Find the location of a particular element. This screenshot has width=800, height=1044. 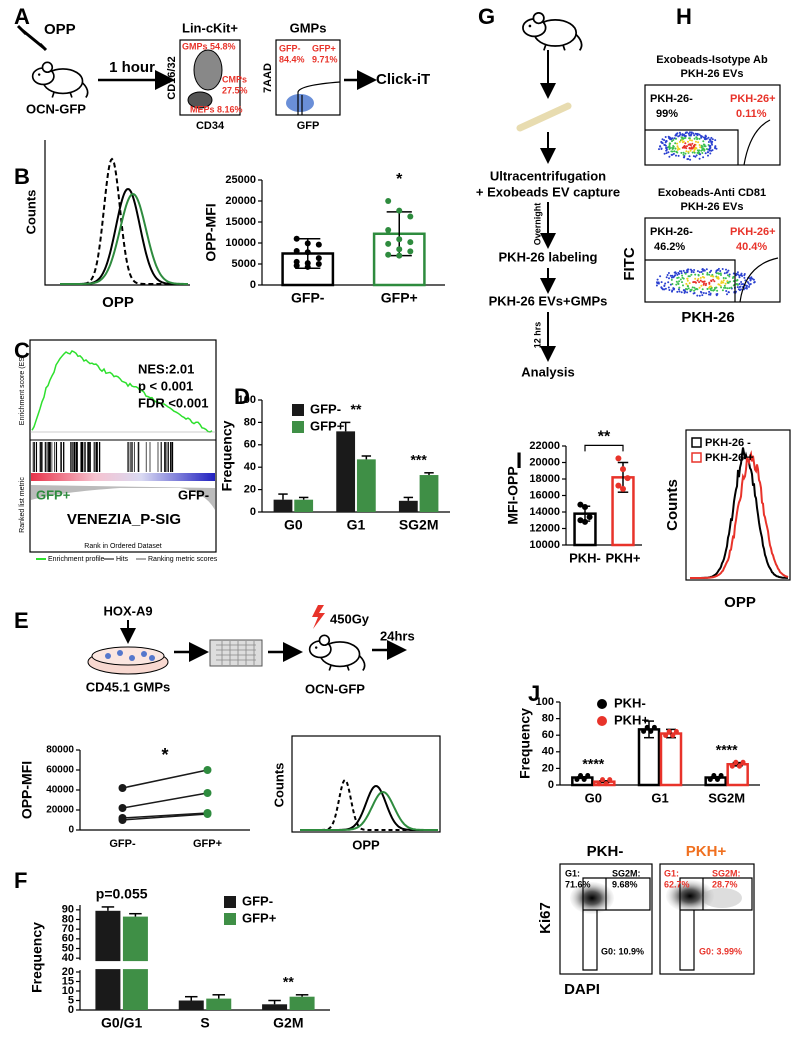

axis-label: OPP is located at coordinates (366, 844).